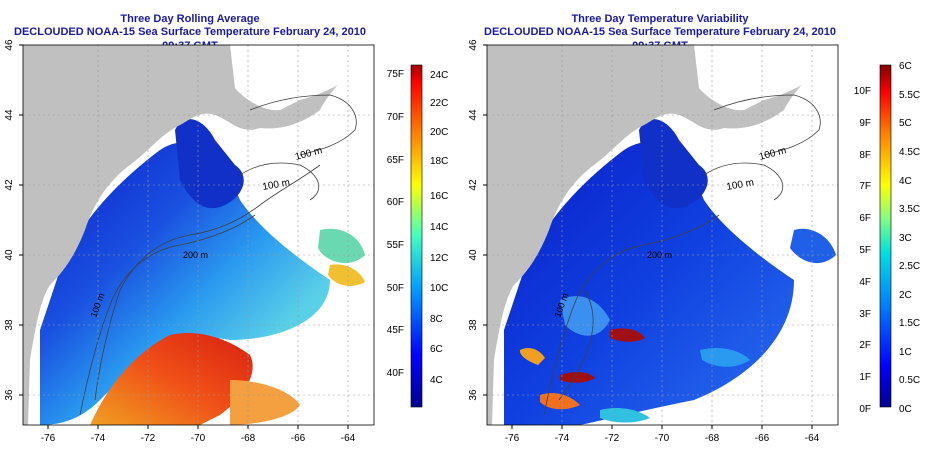 The height and width of the screenshot is (475, 950). I want to click on colorbar-tick: 9F, so click(865, 123).